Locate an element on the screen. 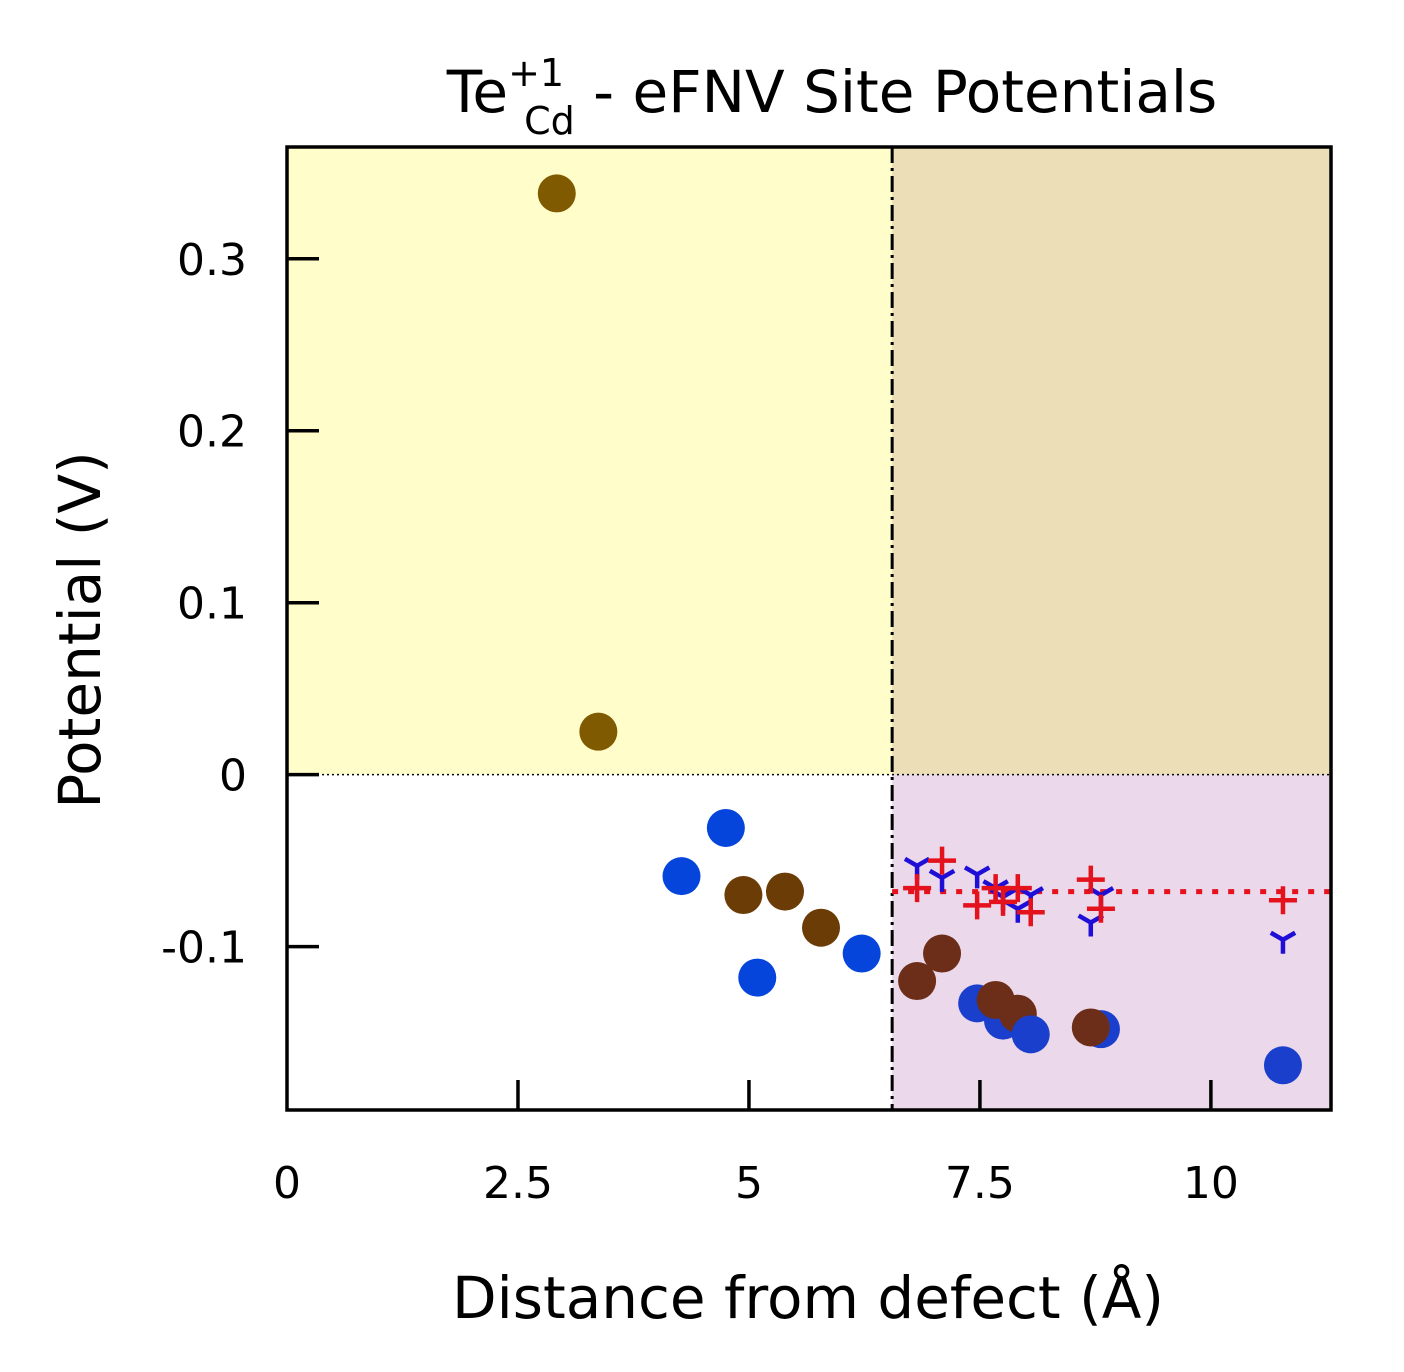 The image size is (1404, 1372). region-negative-unsampled is located at coordinates (590, 942).